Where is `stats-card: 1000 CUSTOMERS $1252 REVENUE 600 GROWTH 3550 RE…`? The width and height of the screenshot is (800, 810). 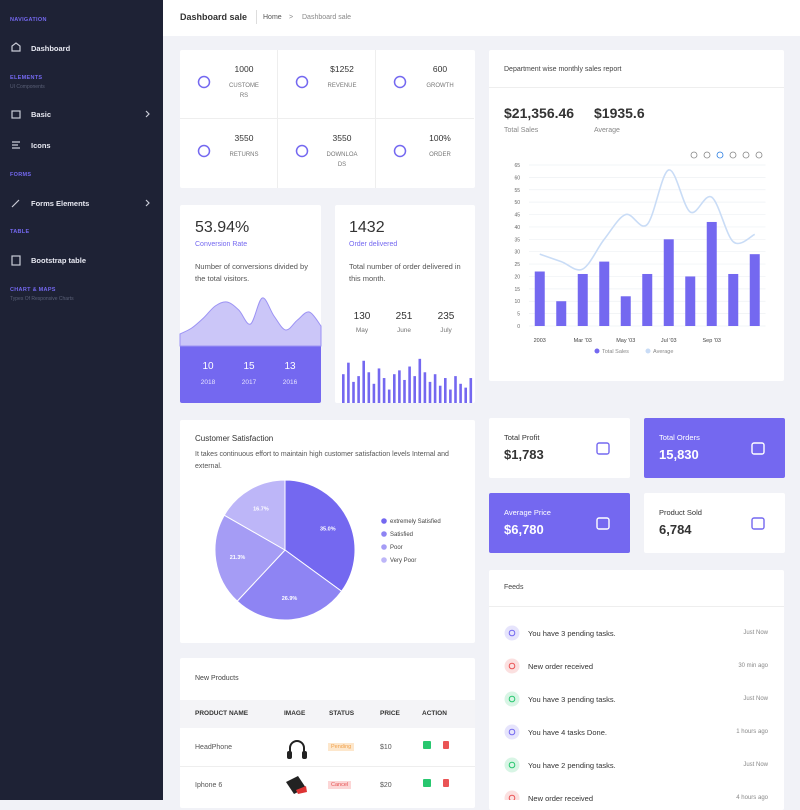 stats-card: 1000 CUSTOMERS $1252 REVENUE 600 GROWTH 3550 RE… is located at coordinates (327, 119).